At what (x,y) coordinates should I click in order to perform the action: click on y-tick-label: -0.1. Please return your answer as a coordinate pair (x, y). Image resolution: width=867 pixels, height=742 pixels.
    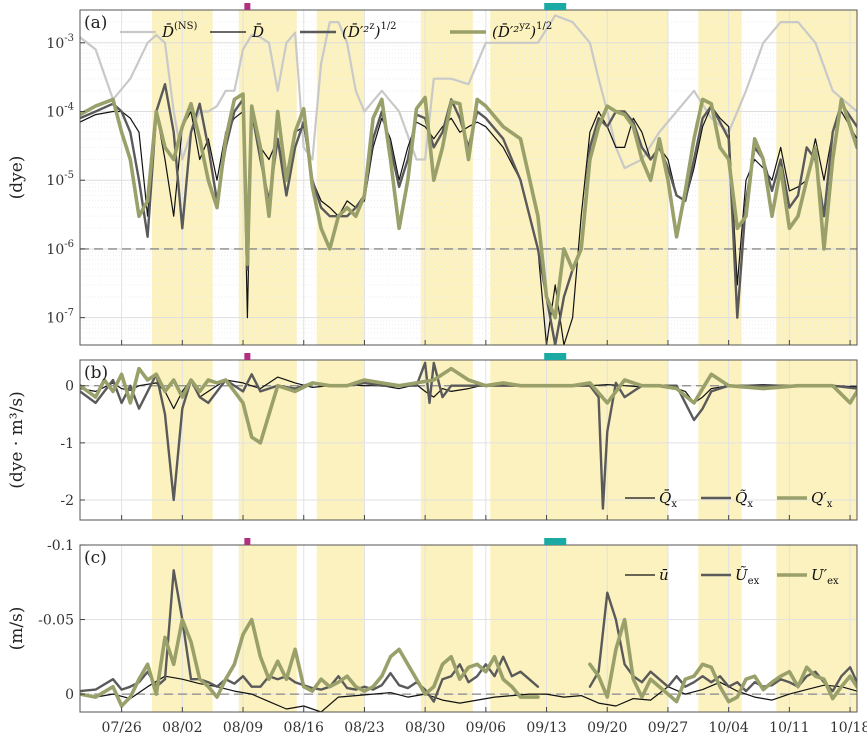
    Looking at the image, I should click on (60, 546).